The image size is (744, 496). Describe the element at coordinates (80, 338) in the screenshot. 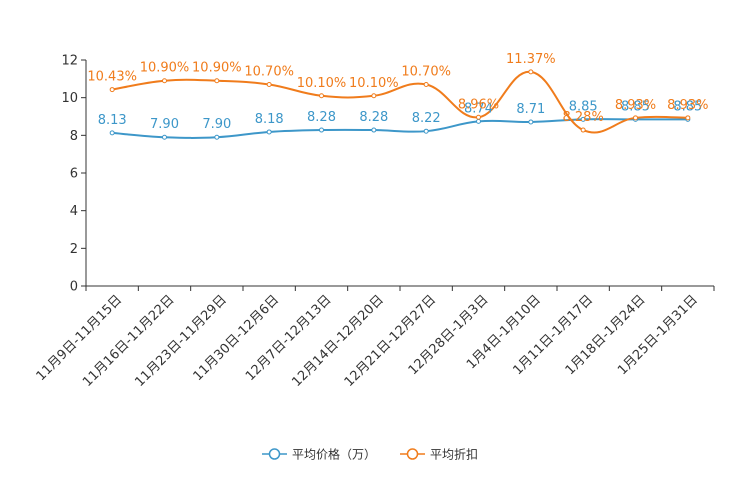

I see `x-tick-label: 11月9日-11月15日` at that location.